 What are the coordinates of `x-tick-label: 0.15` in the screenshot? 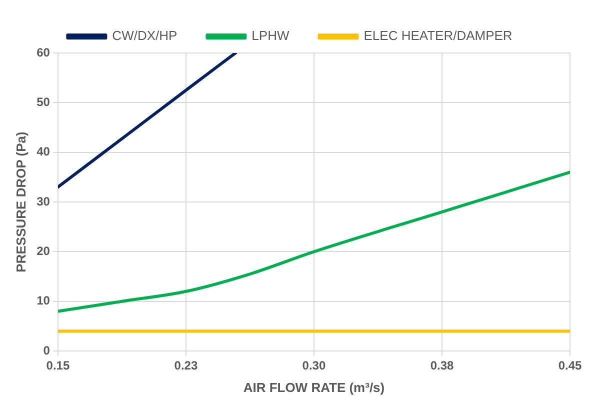 It's located at (58, 365).